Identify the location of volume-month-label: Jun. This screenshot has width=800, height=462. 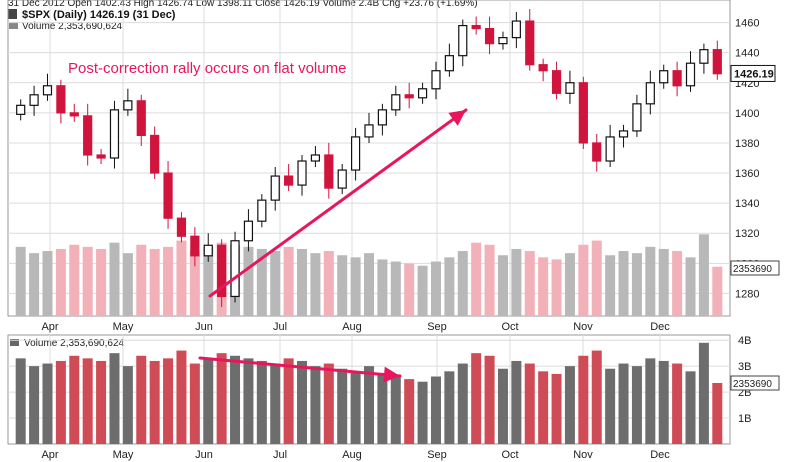
(204, 455).